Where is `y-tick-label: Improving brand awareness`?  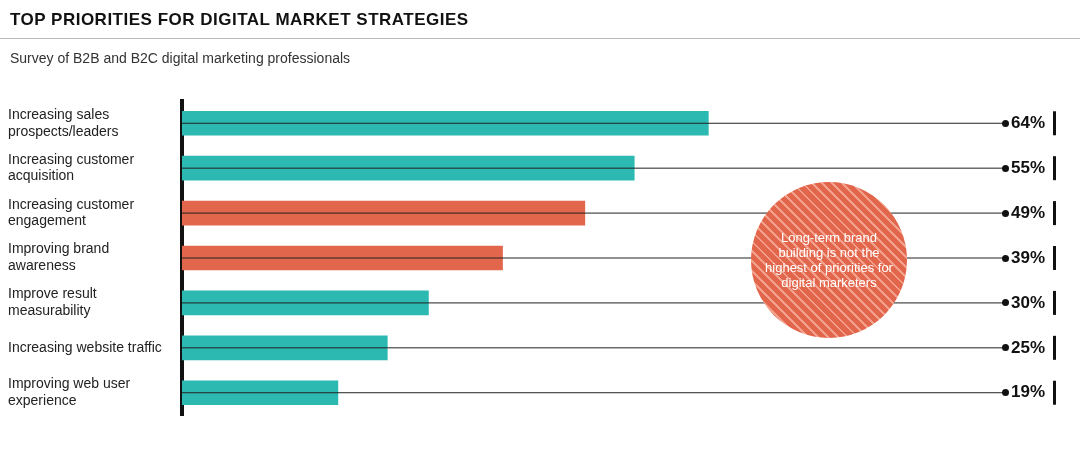 y-tick-label: Improving brand awareness is located at coordinates (59, 257).